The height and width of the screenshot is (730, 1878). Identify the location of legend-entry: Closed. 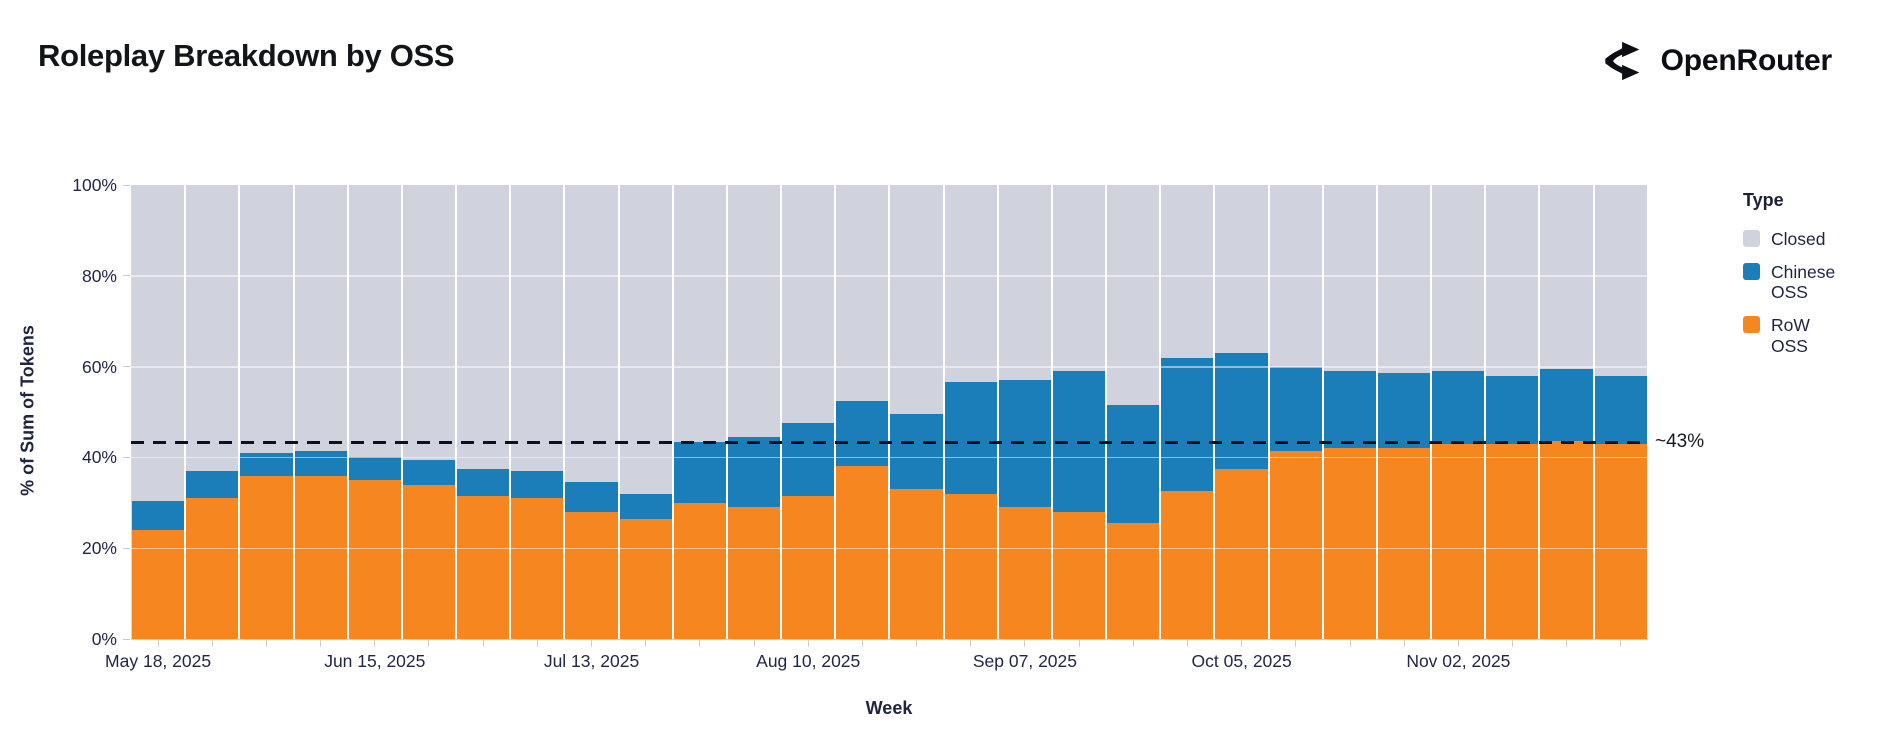
(1803, 239).